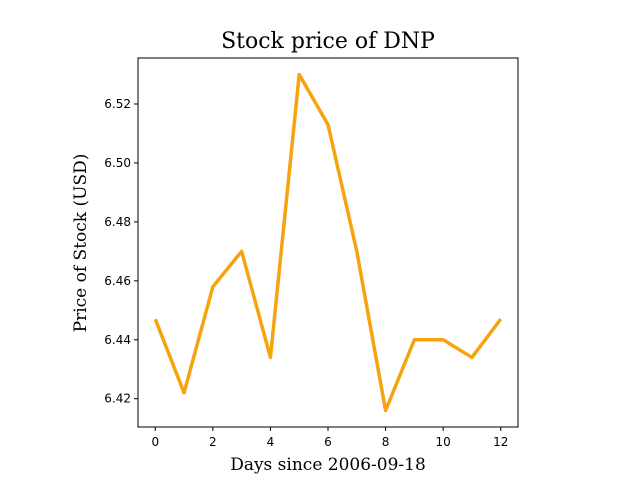 Image resolution: width=640 pixels, height=480 pixels. I want to click on y-tick-label: 6.46, so click(117, 281).